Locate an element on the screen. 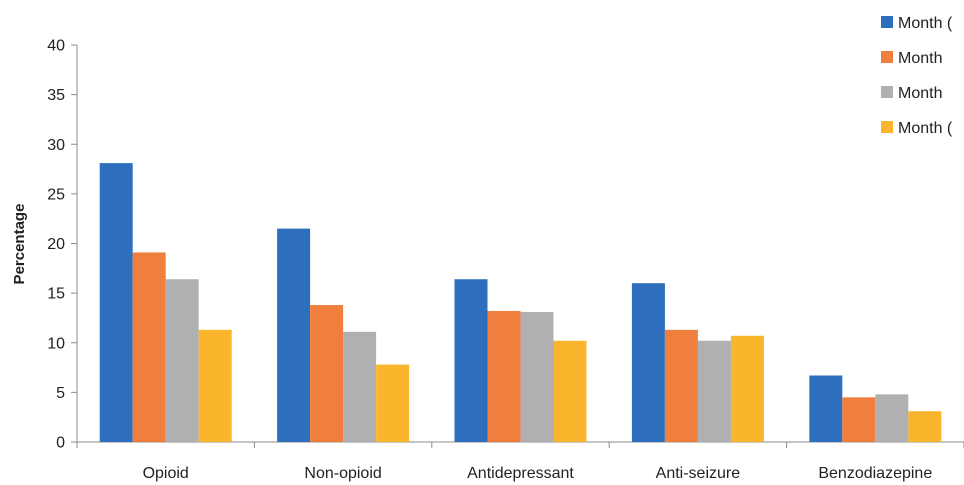 Image resolution: width=964 pixels, height=485 pixels. y-tick-label: 40 is located at coordinates (56, 46).